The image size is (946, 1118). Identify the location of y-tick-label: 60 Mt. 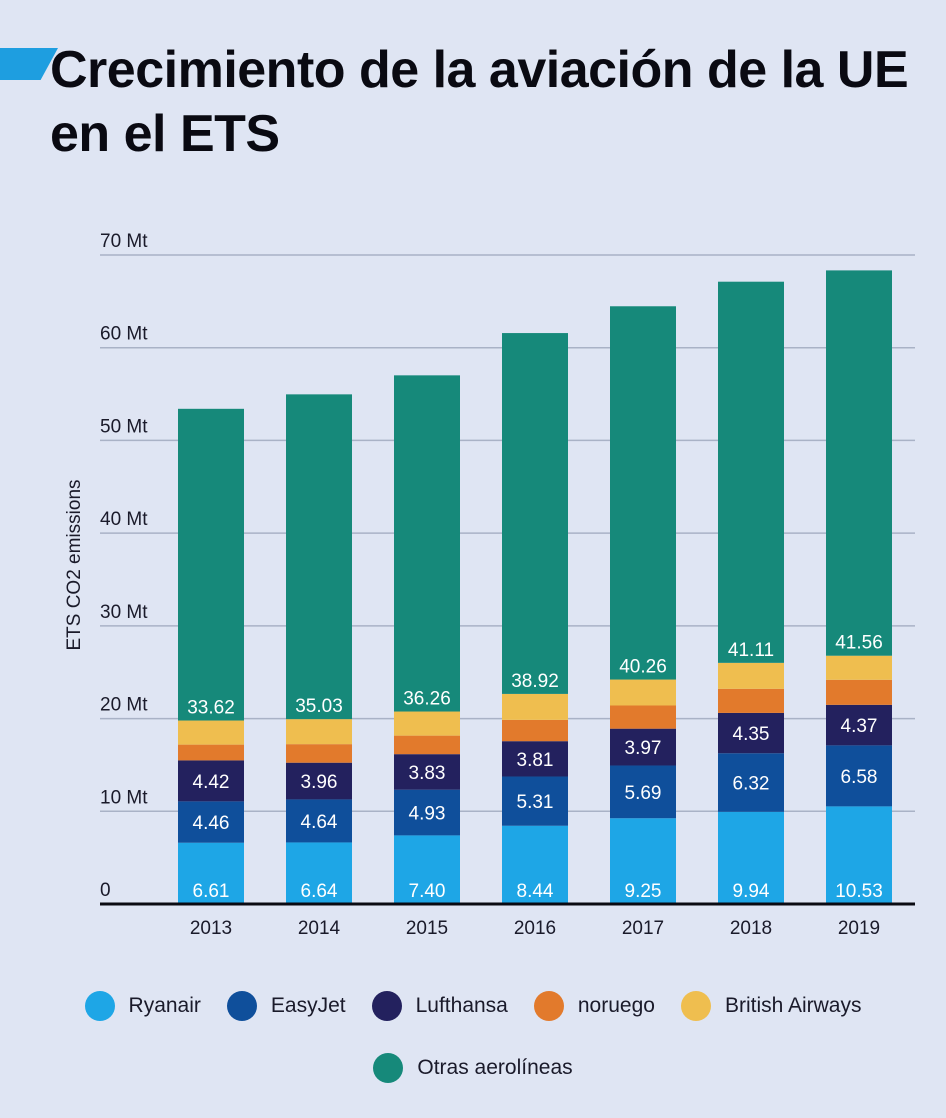
(124, 334).